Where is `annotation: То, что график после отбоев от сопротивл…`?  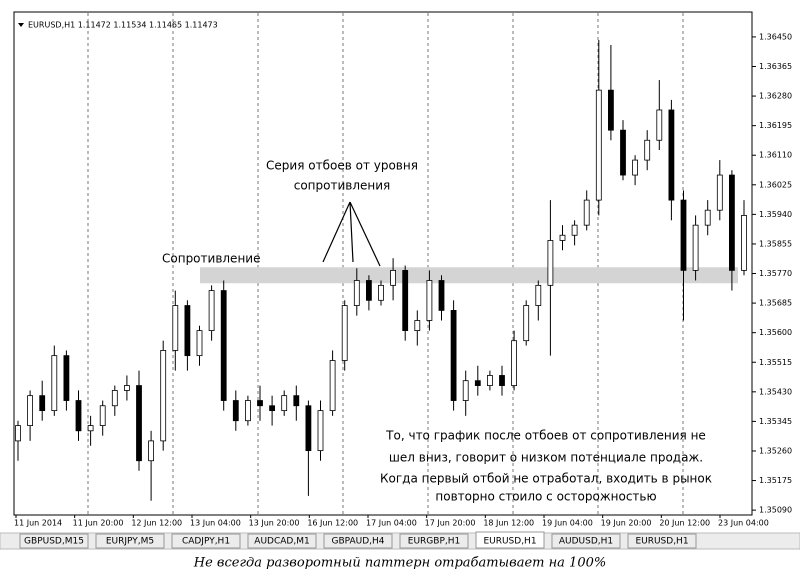 annotation: То, что график после отбоев от сопротивл… is located at coordinates (545, 436).